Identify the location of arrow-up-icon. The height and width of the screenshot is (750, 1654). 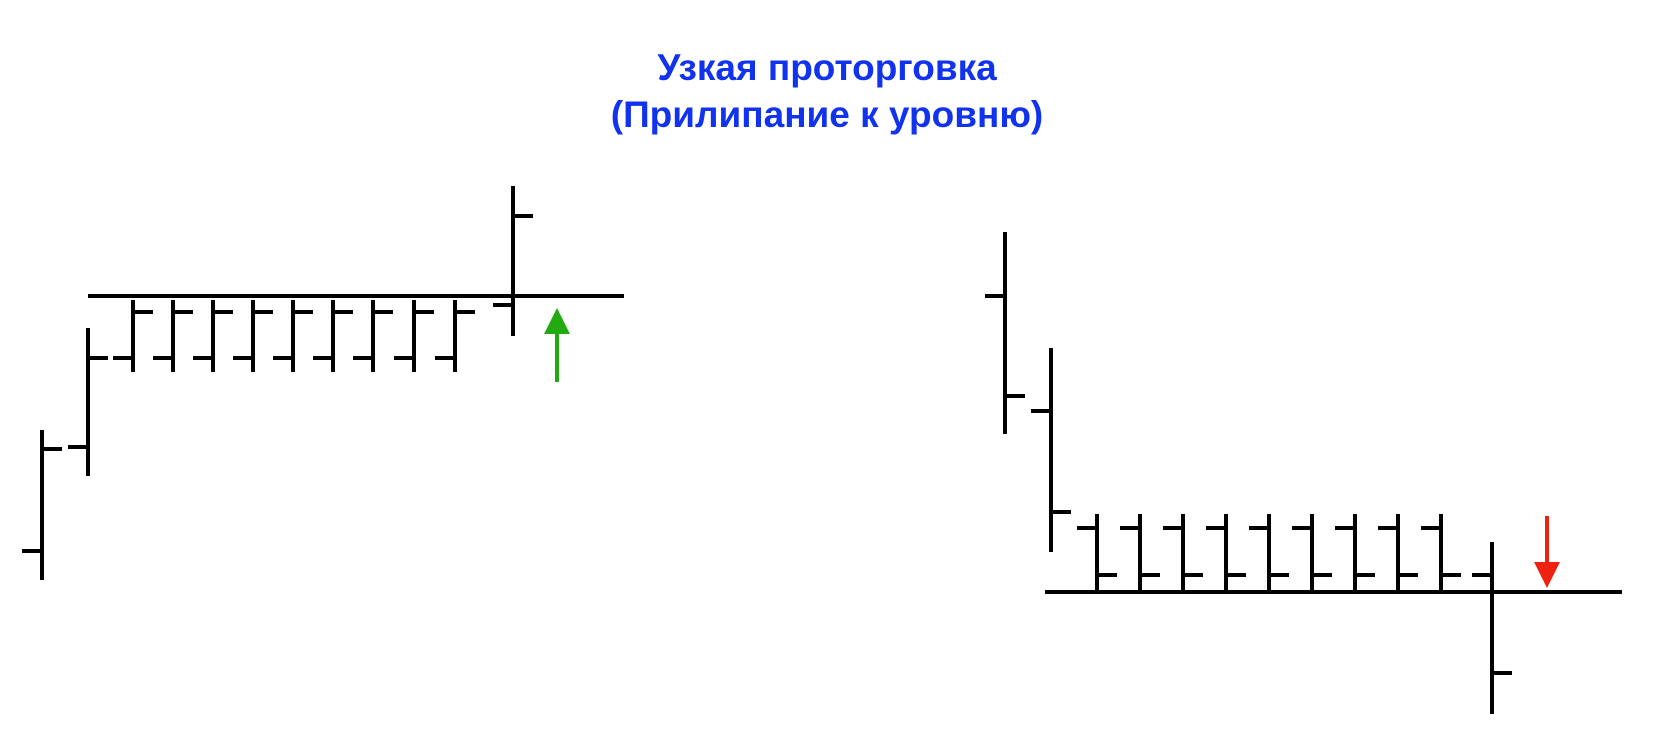
(557, 345).